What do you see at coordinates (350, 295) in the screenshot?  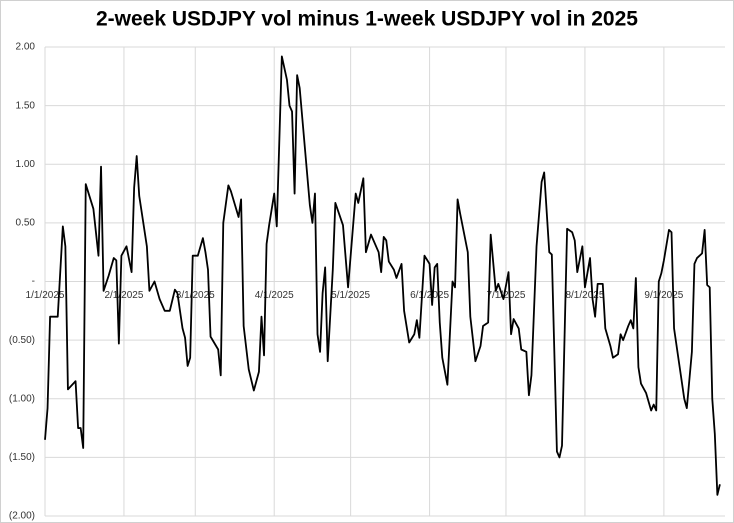 I see `x-tick-label: 5/1/2025` at bounding box center [350, 295].